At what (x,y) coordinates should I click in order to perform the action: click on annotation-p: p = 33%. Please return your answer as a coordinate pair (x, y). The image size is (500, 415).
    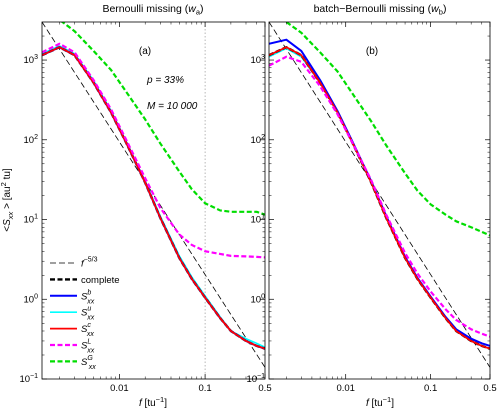
    Looking at the image, I should click on (165, 80).